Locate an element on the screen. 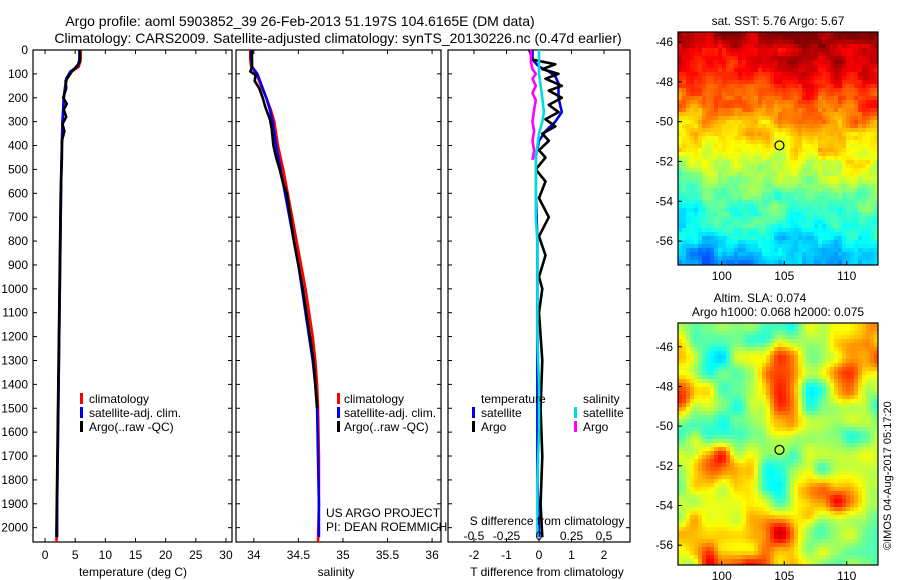  x-tick-label: 30 is located at coordinates (226, 555).